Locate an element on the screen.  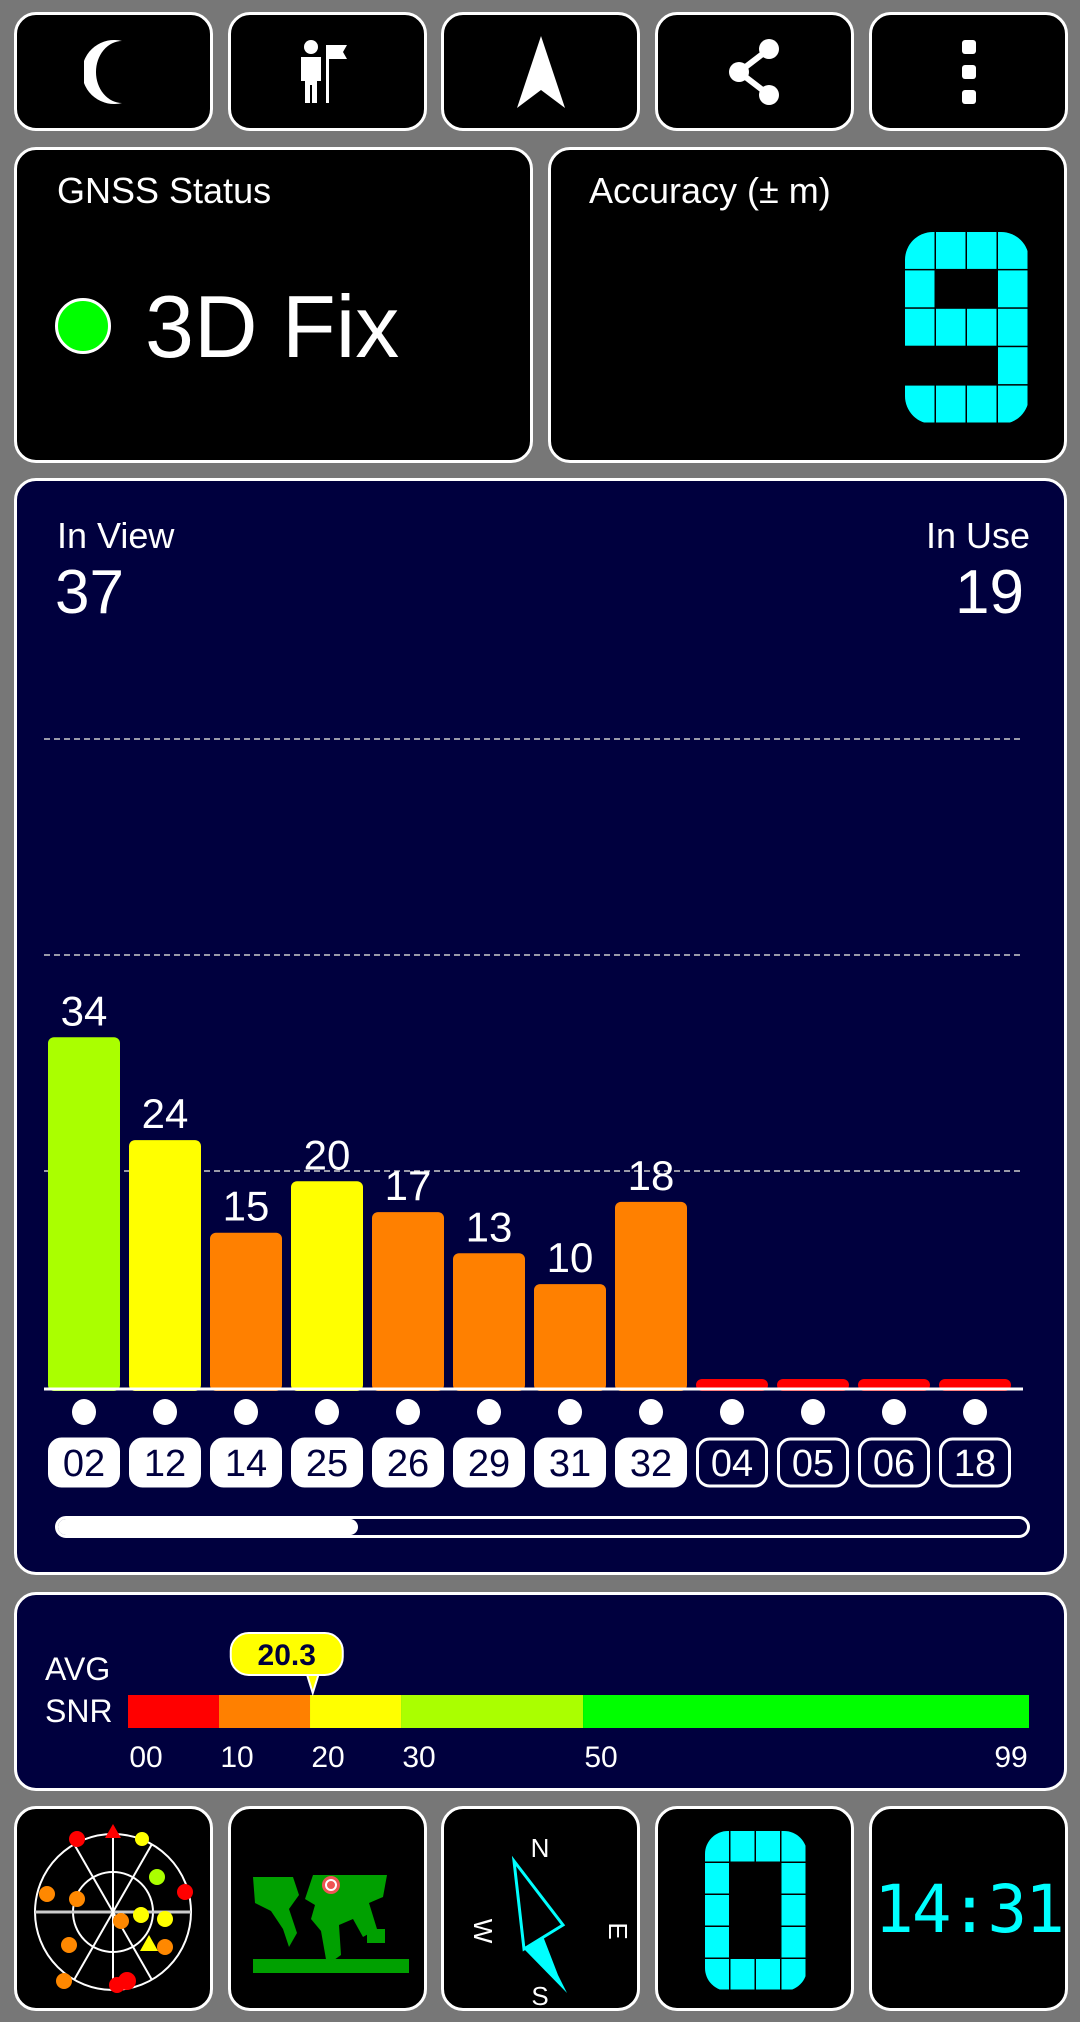
avg-bubble is located at coordinates (286, 1654).